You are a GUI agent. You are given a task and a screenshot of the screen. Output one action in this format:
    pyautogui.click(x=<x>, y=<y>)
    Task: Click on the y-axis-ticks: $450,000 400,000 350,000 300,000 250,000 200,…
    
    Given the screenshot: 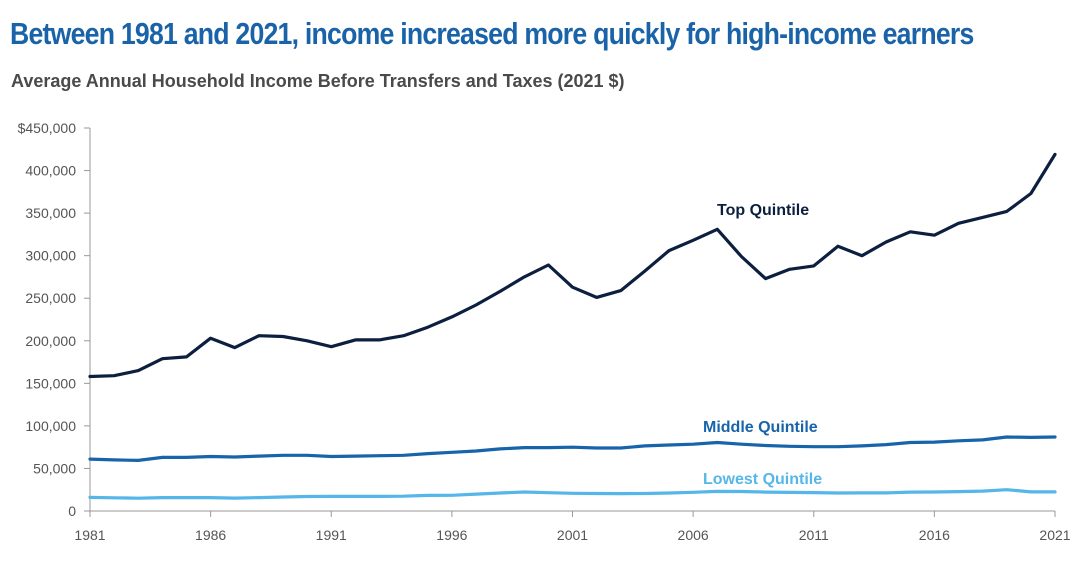 What is the action you would take?
    pyautogui.click(x=54, y=319)
    